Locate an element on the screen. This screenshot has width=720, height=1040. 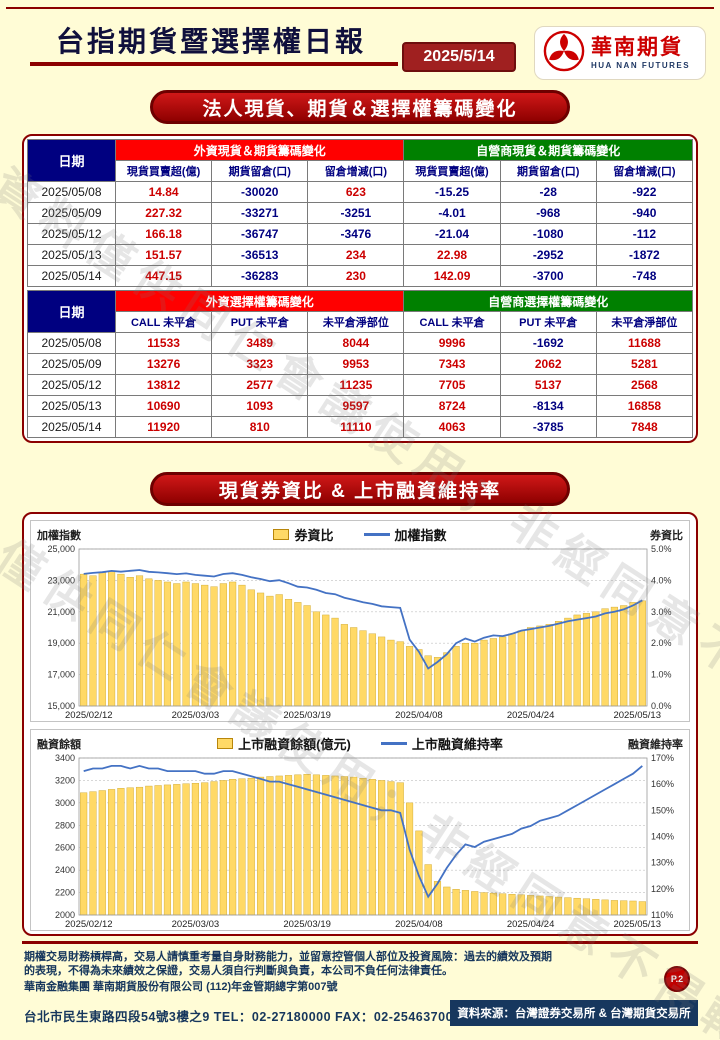
foreign-group-header: 外資現貨＆期貨籌碼變化 is located at coordinates (259, 150).